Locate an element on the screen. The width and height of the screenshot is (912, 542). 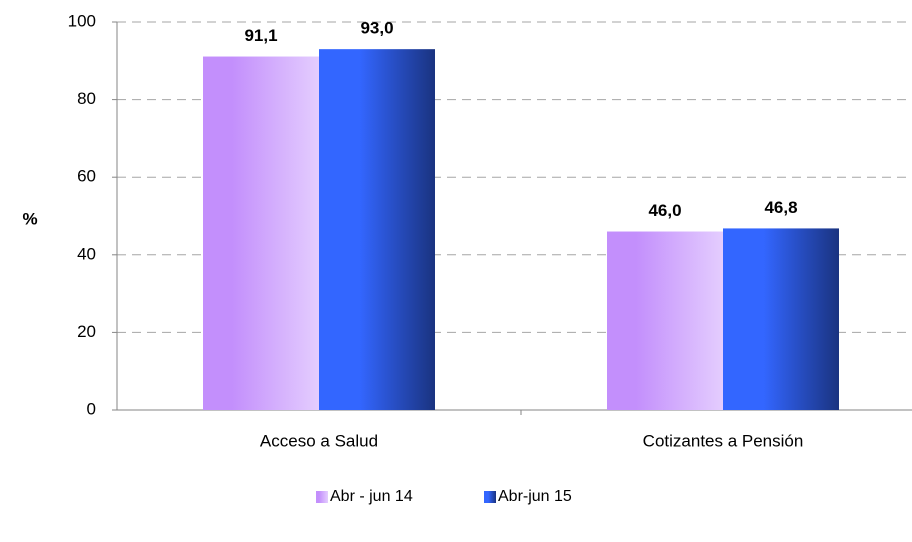
data-label: 46,8 is located at coordinates (780, 207).